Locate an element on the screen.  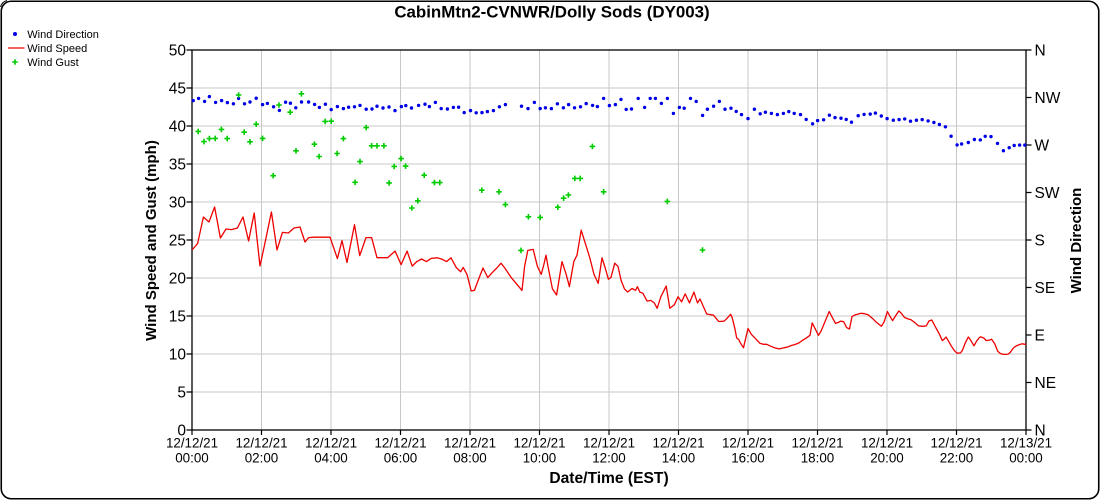
svg-text: 50 is located at coordinates (178, 51).